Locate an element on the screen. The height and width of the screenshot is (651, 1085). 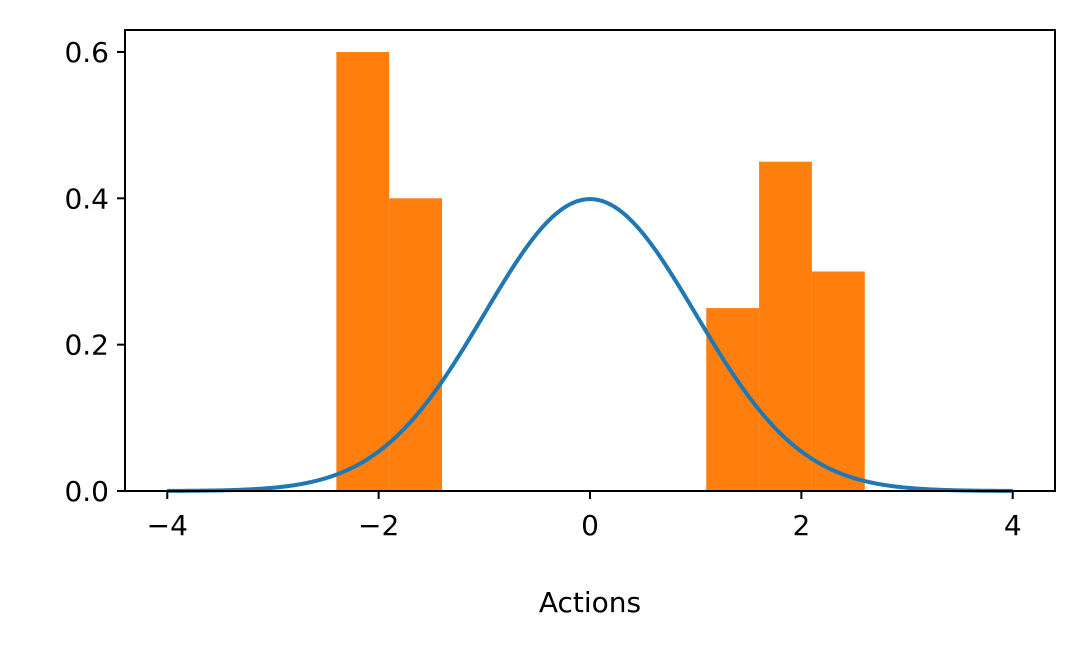
y-tick-label: 0.4 is located at coordinates (86, 198).